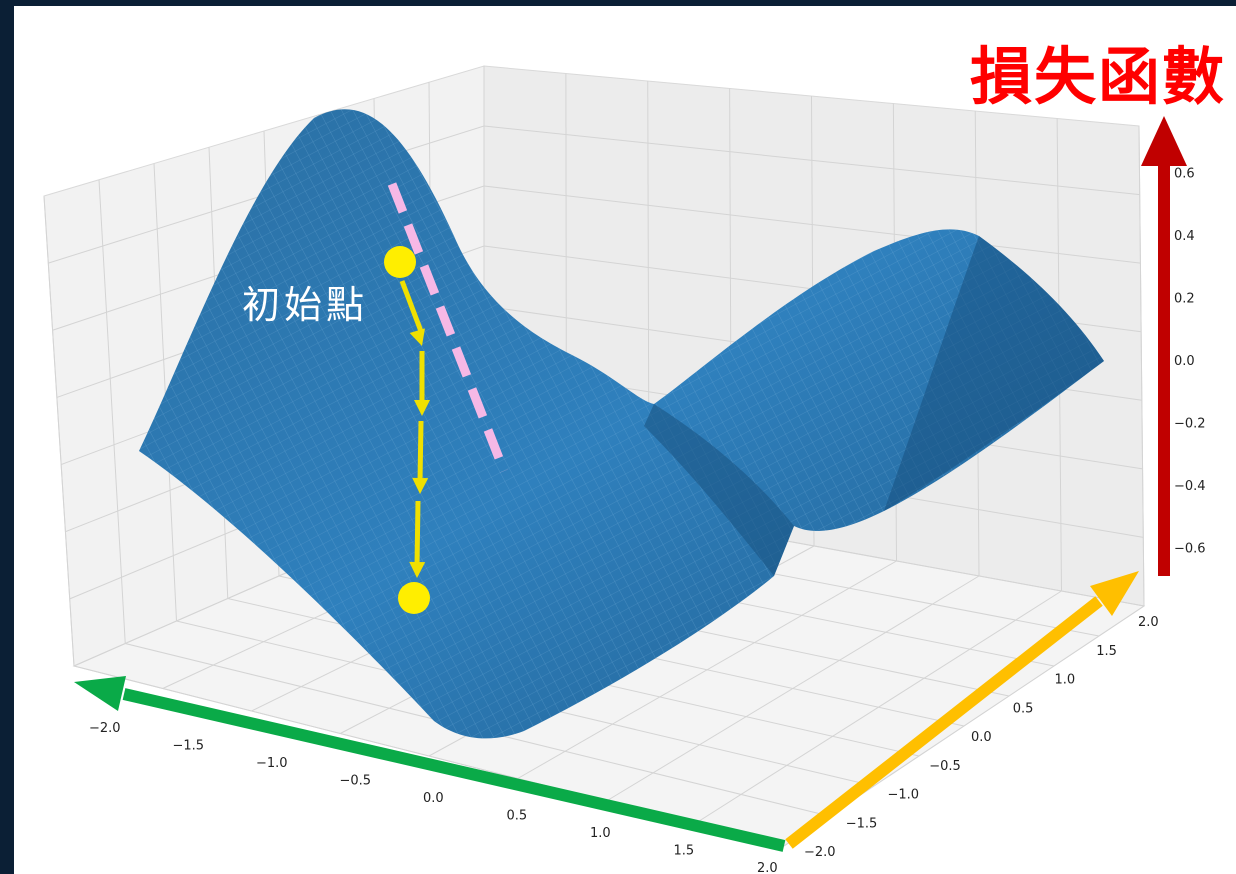 The height and width of the screenshot is (874, 1236). I want to click on y-tick-label: −2.0, so click(820, 852).